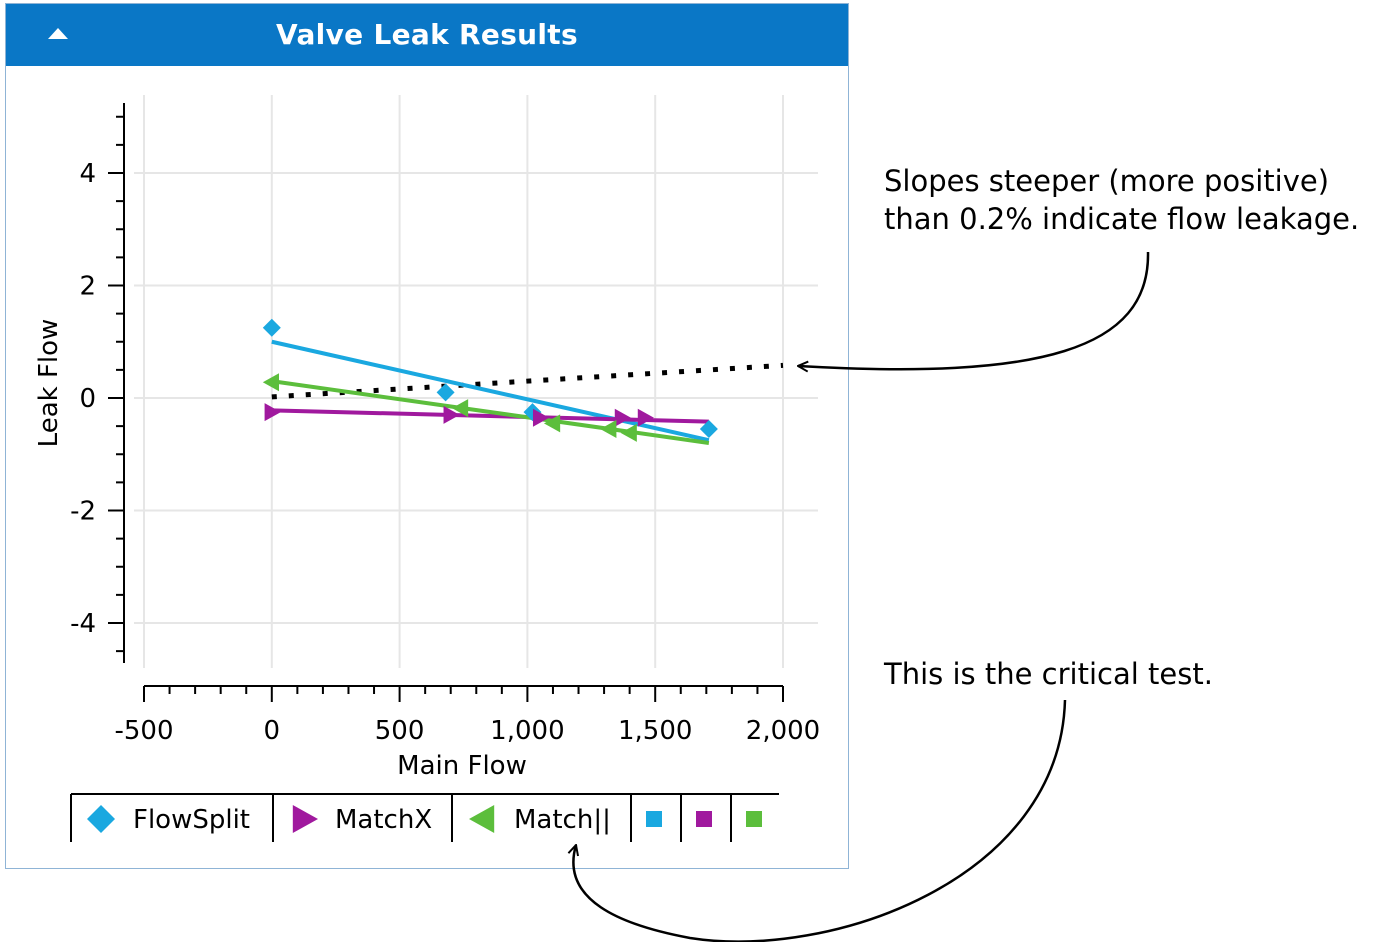  Describe the element at coordinates (527, 731) in the screenshot. I see `x-tick-label: 1,000` at that location.